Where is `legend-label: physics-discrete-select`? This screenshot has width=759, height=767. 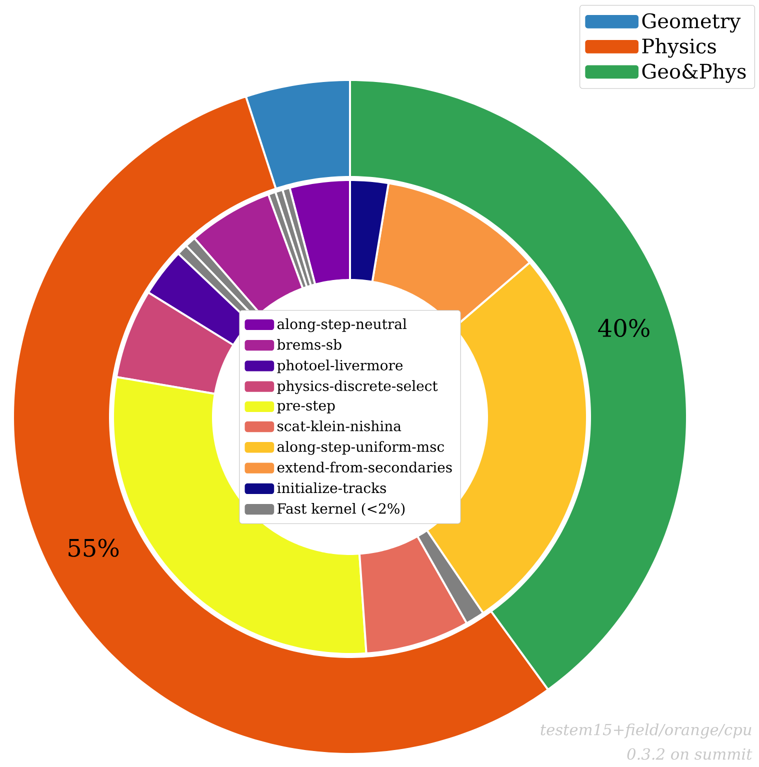 legend-label: physics-discrete-select is located at coordinates (357, 387).